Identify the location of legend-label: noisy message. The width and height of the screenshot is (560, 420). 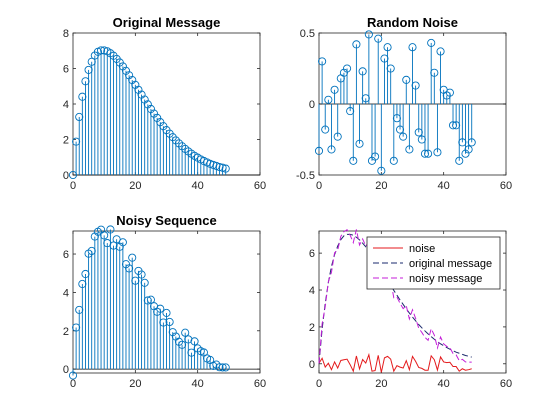
(445, 279).